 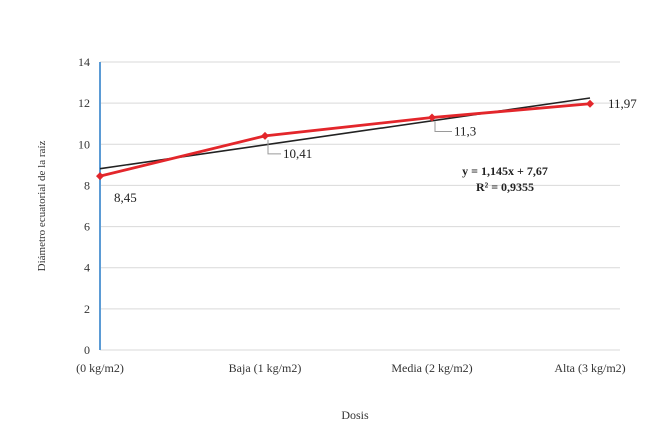 What do you see at coordinates (87, 350) in the screenshot?
I see `y-tick-label-0: 0` at bounding box center [87, 350].